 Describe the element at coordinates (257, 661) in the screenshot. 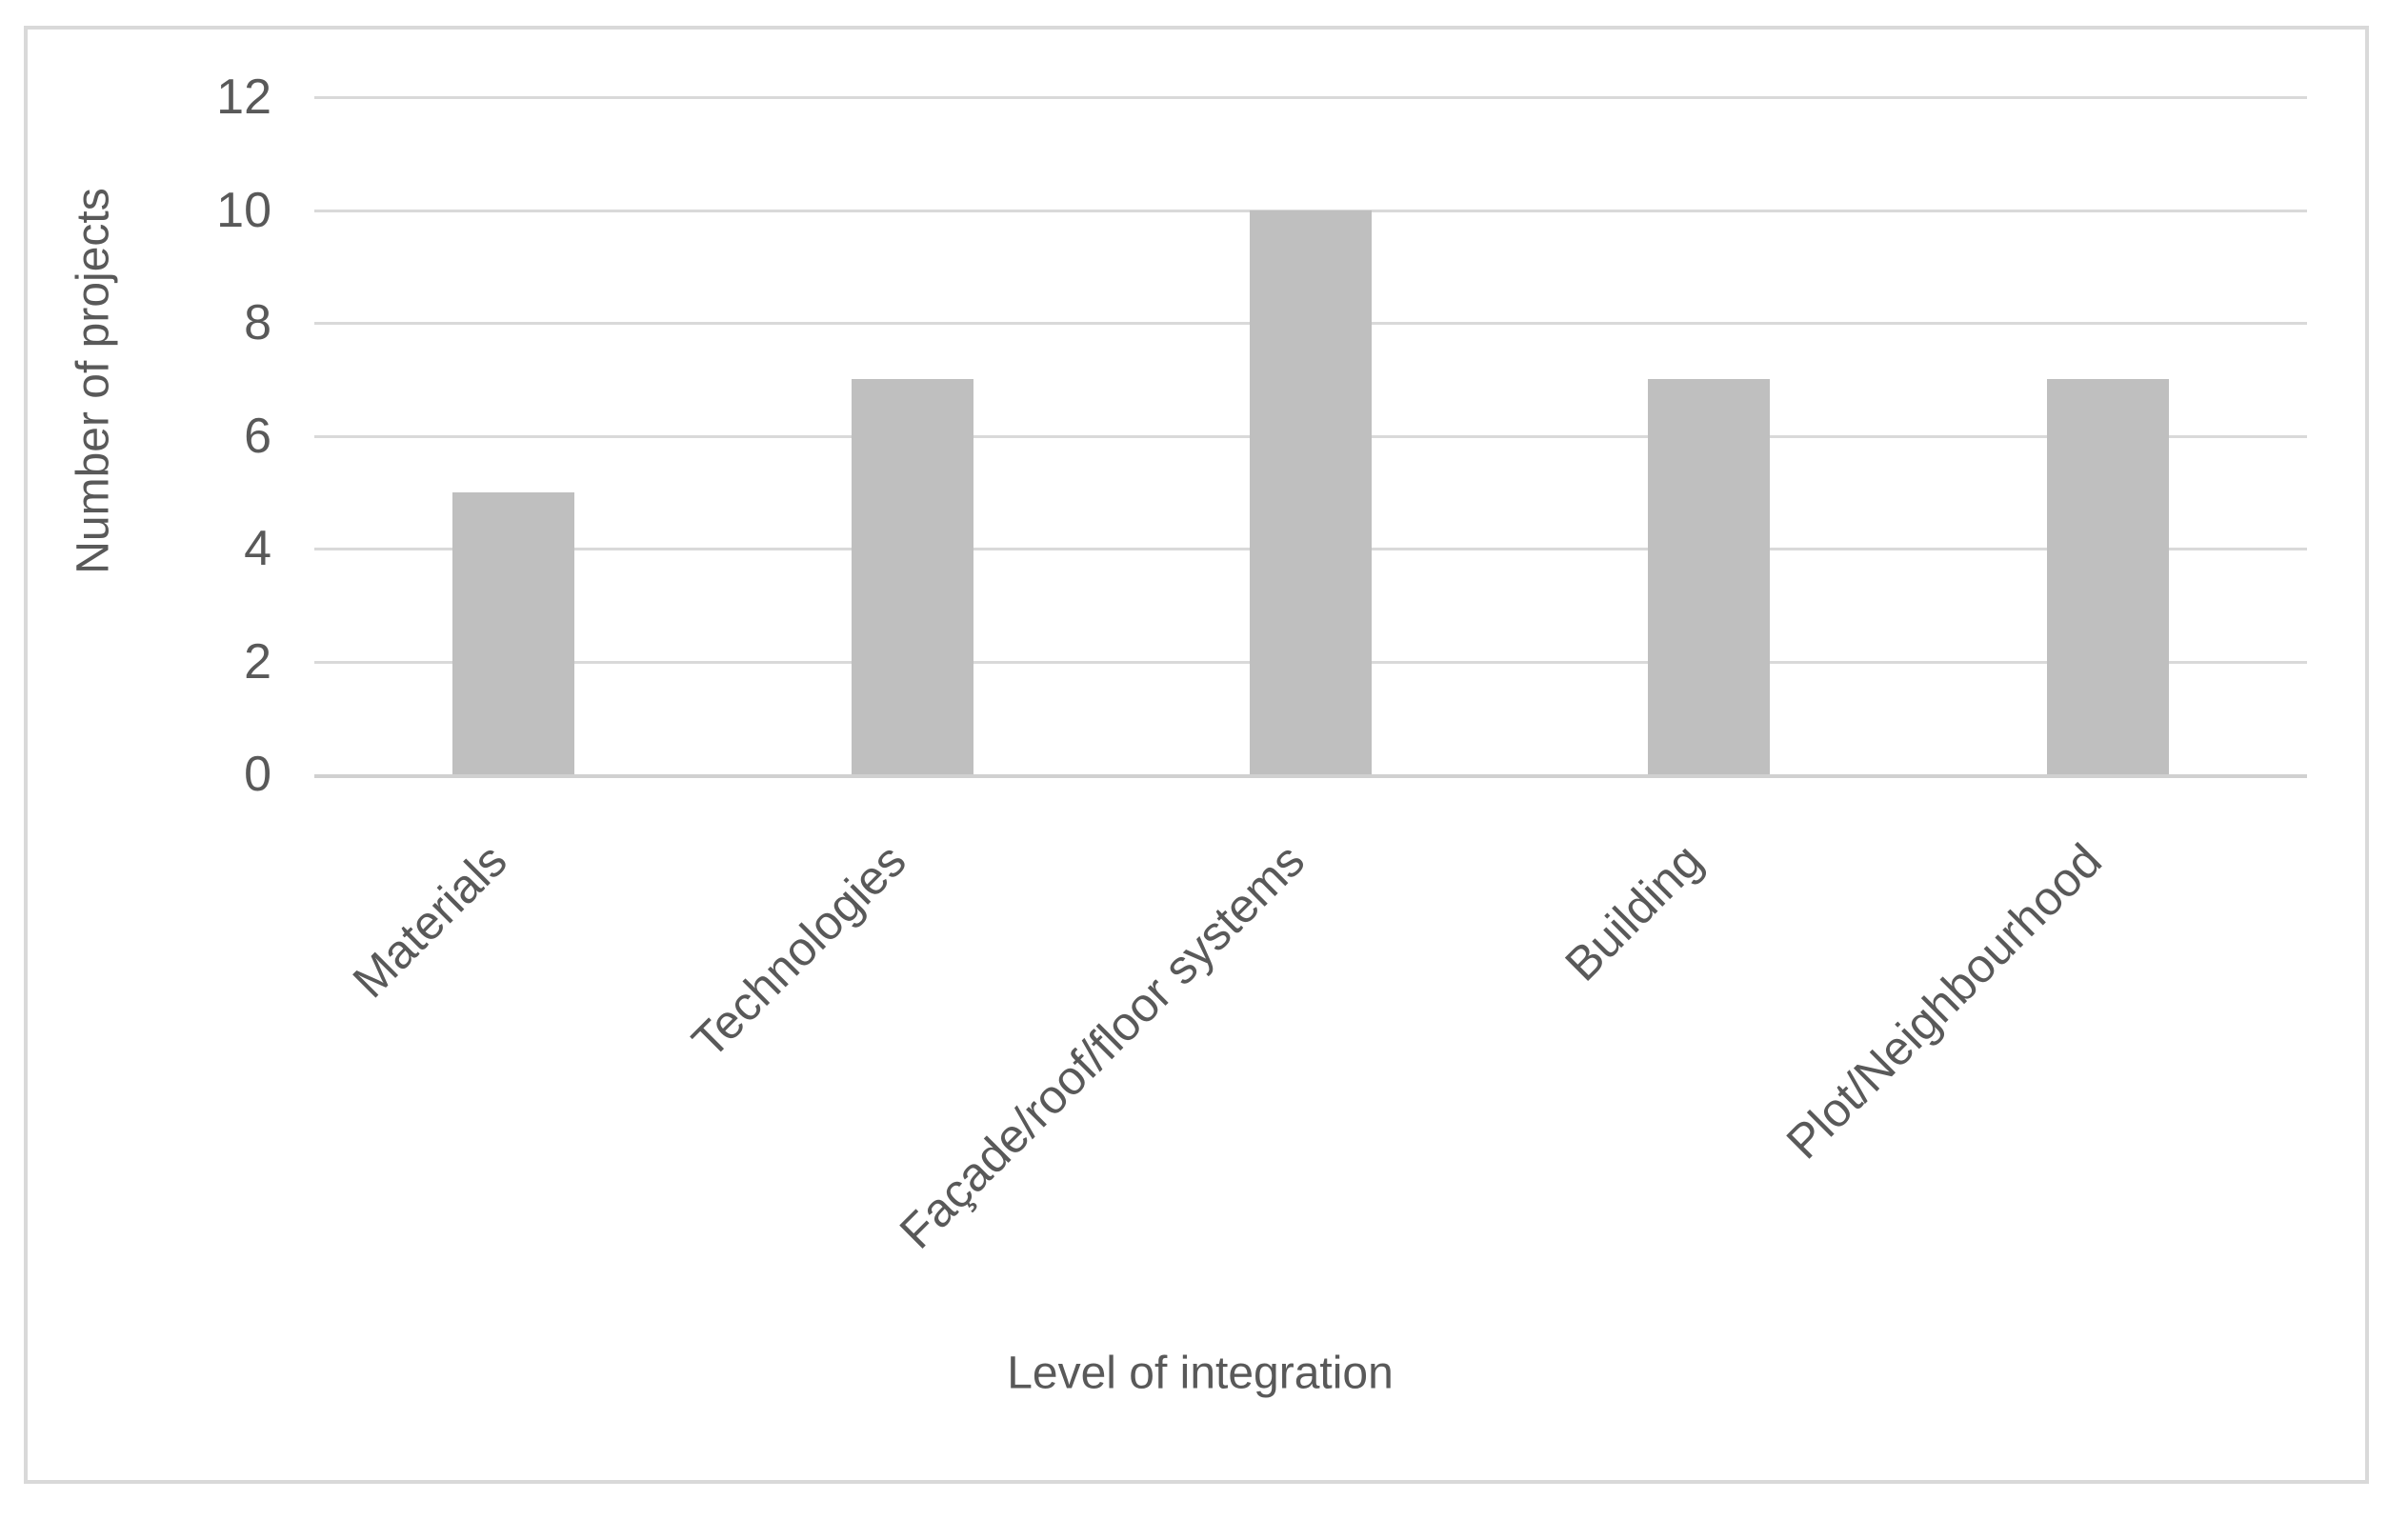

I see `y-tick-label-2: 2` at that location.